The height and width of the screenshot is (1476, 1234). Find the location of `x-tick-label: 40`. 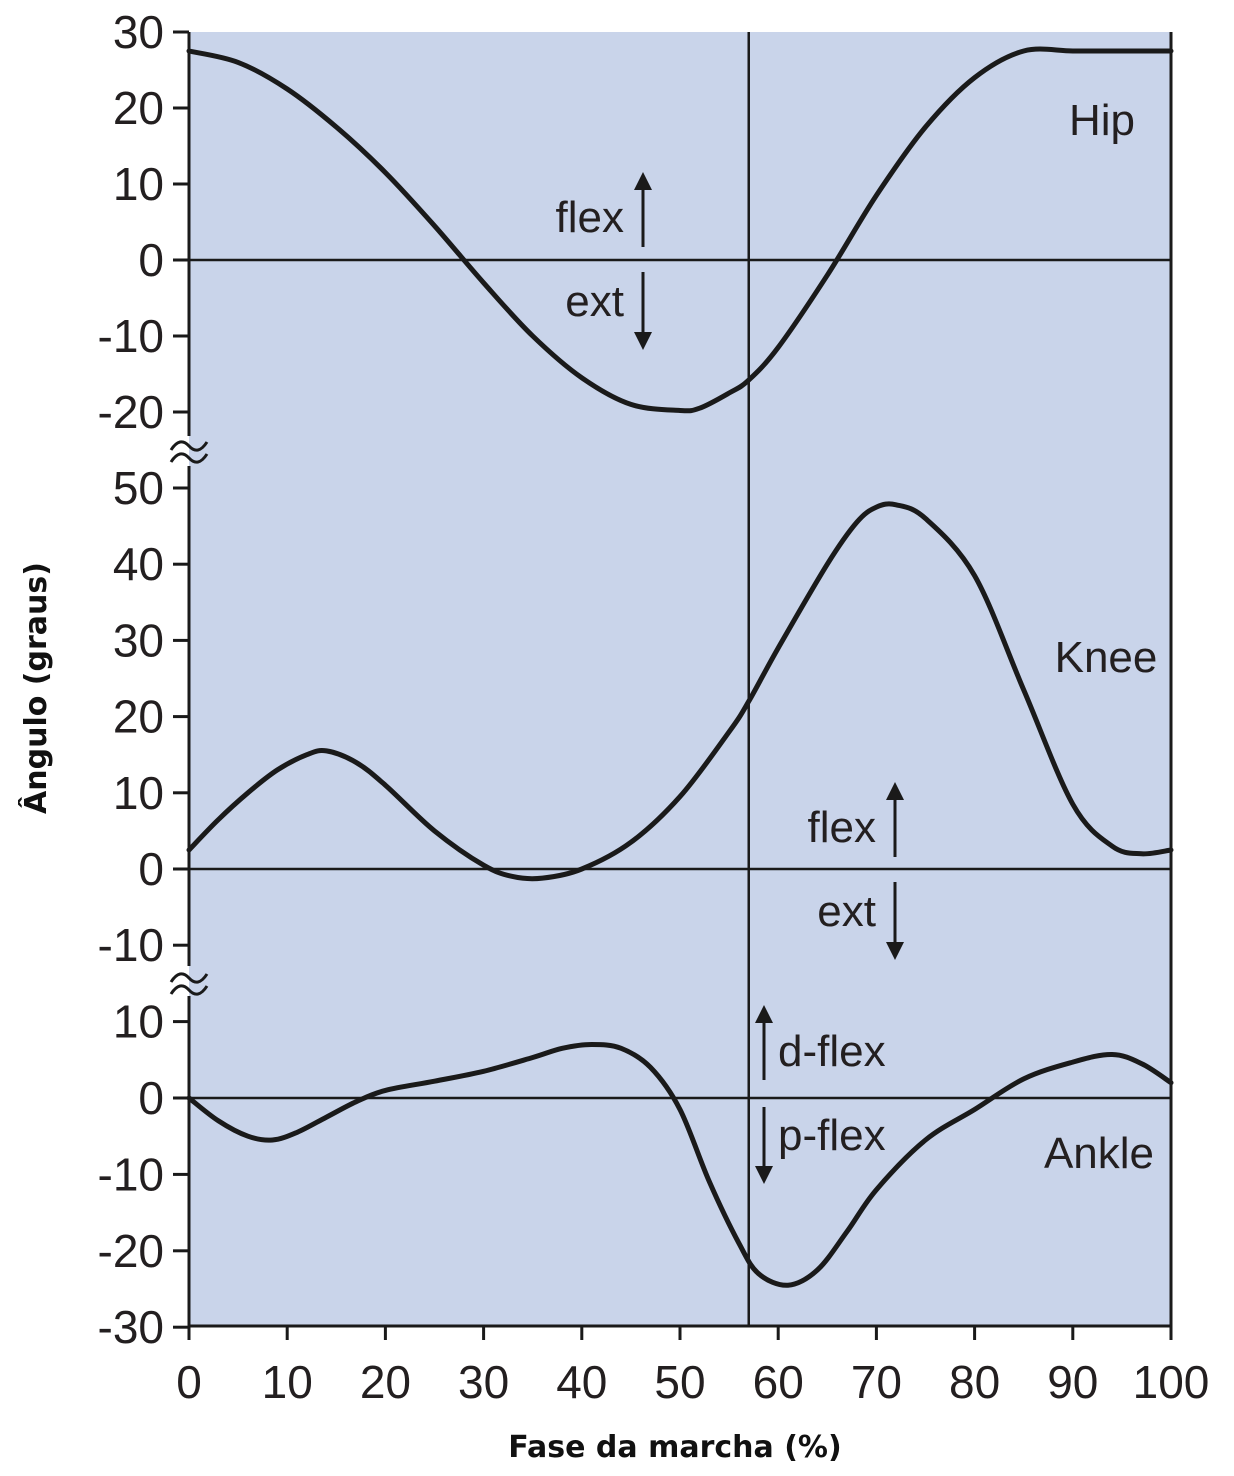

x-tick-label: 40 is located at coordinates (581, 1382).